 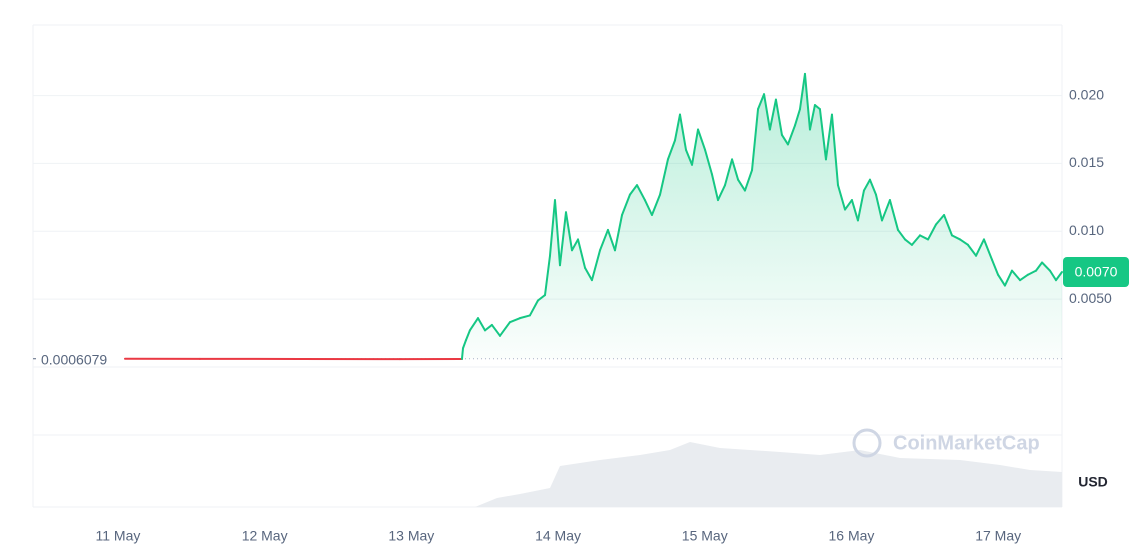 I want to click on x-tick-label: 12 May, so click(x=265, y=536).